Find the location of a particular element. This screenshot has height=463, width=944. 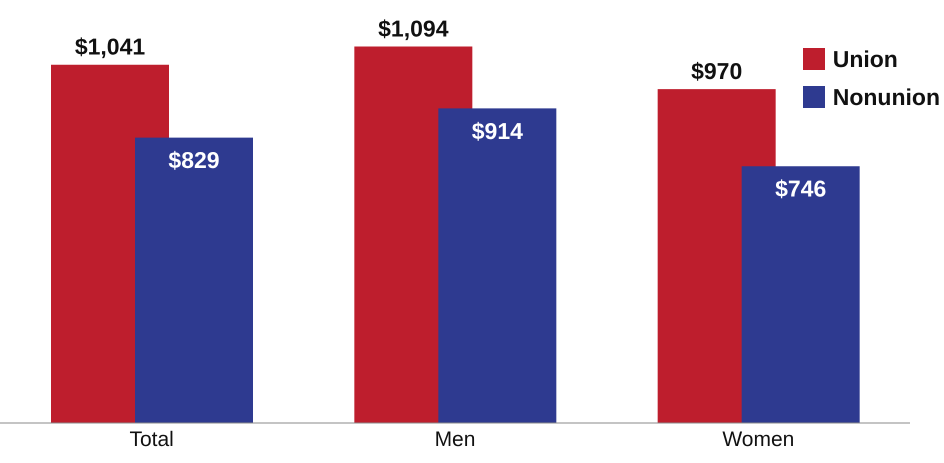

x-tick-label: Total is located at coordinates (151, 439).